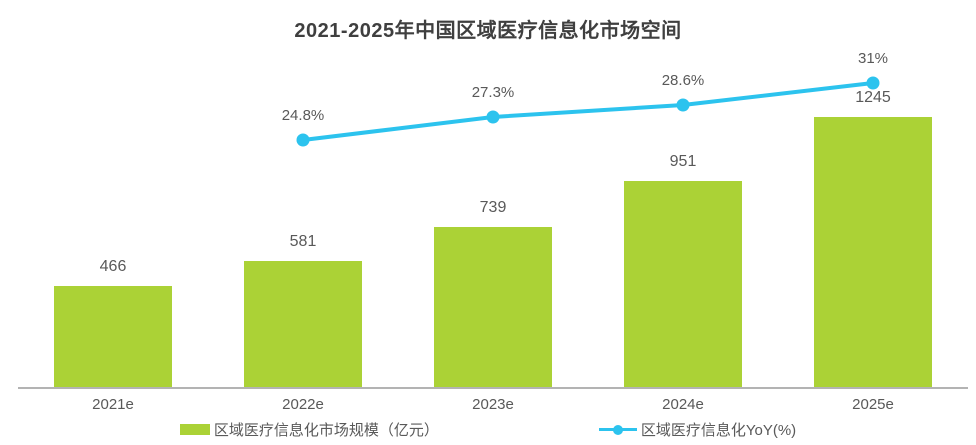  What do you see at coordinates (303, 241) in the screenshot?
I see `bar-value-label-2022e: 581` at bounding box center [303, 241].